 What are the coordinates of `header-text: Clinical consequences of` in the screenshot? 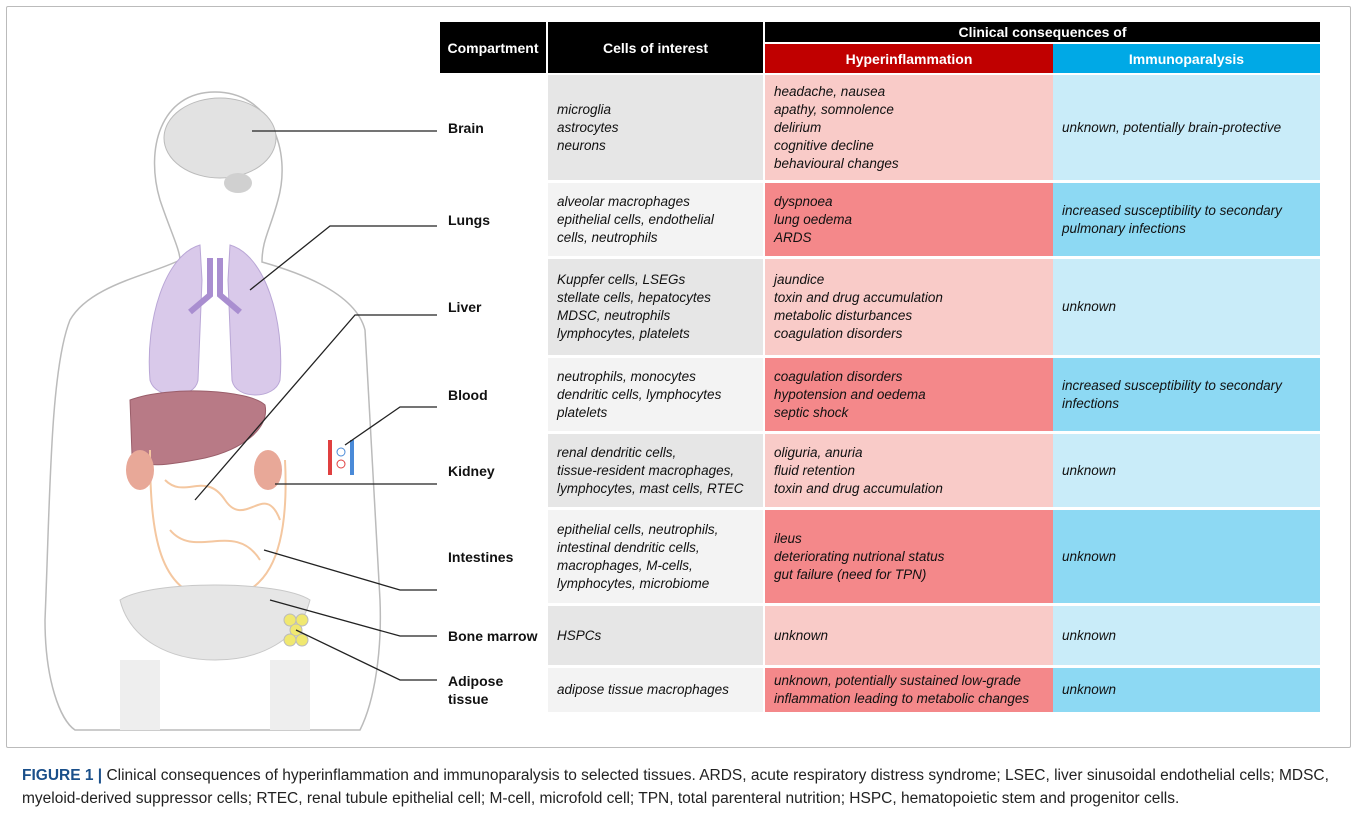 It's located at (1042, 32).